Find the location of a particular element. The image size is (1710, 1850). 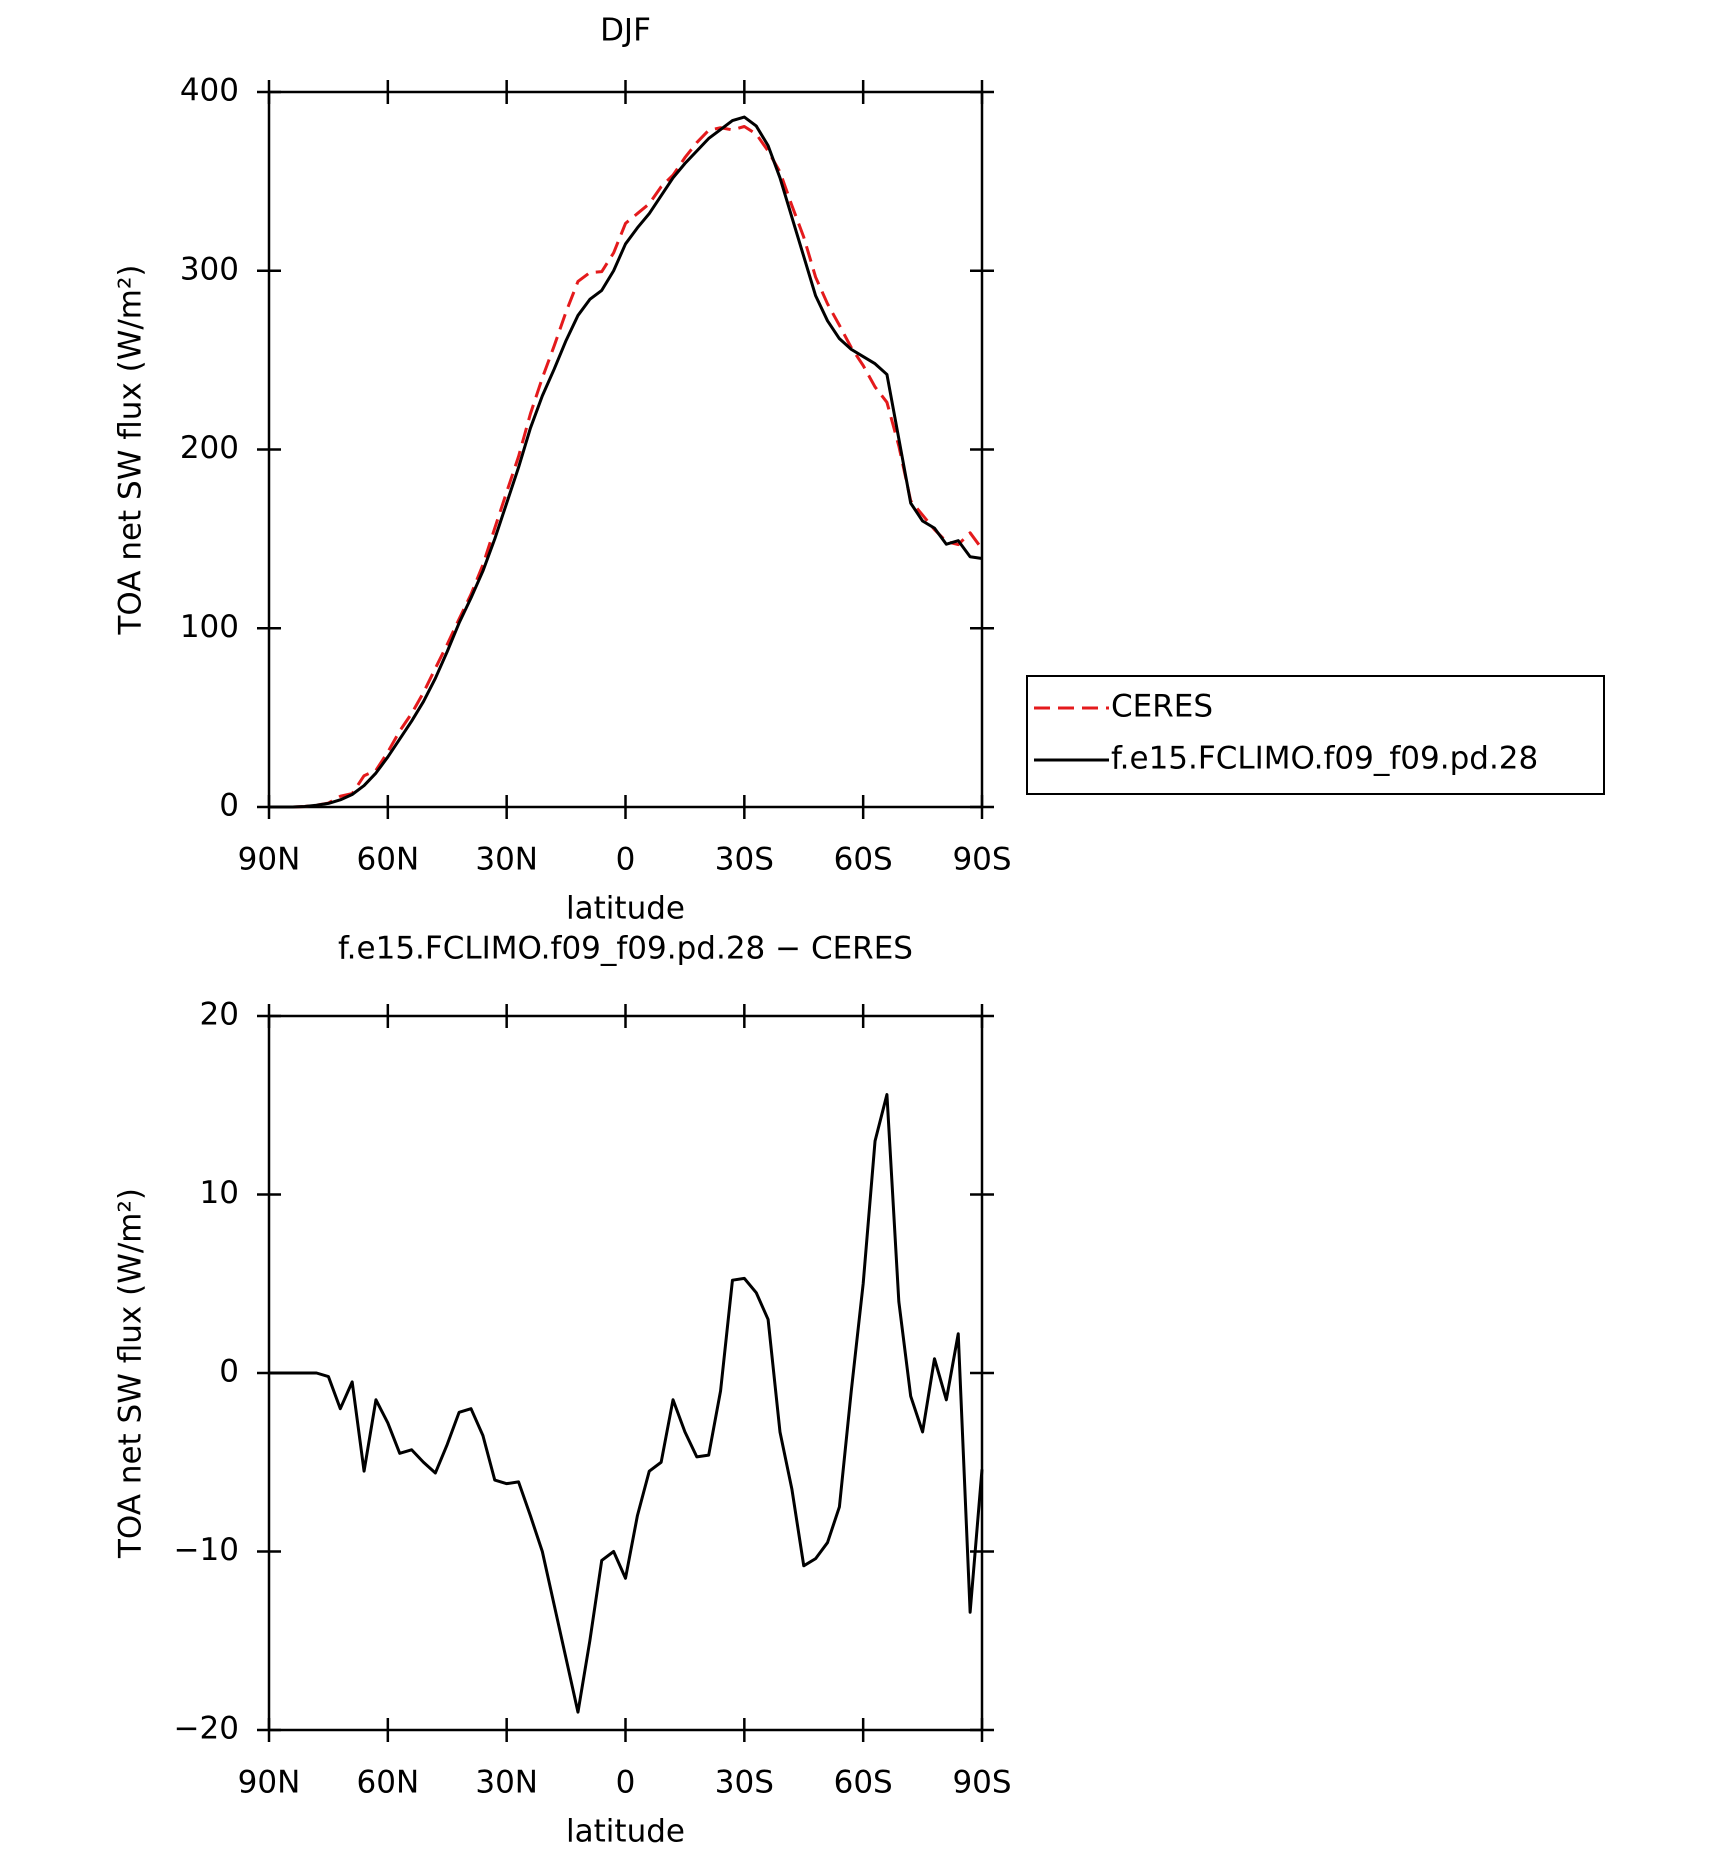

y-tick-label: 100 is located at coordinates (209, 627).